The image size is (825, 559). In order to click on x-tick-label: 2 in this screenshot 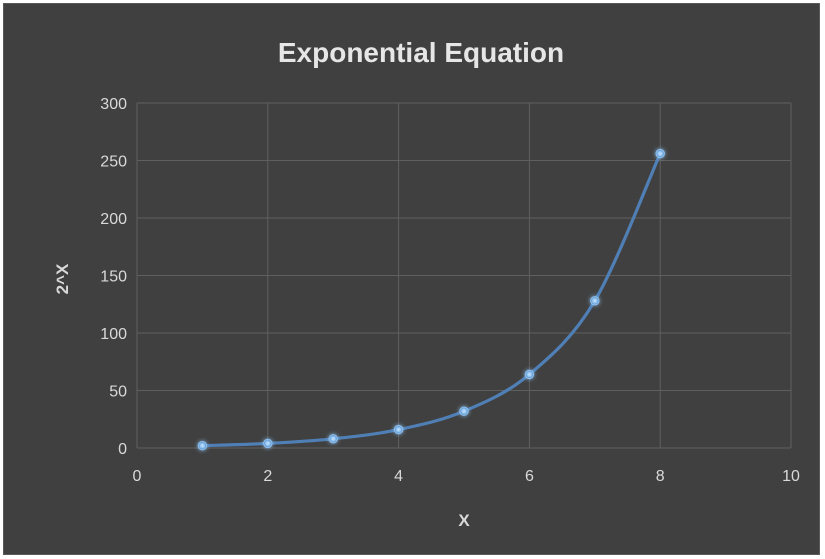, I will do `click(267, 476)`.